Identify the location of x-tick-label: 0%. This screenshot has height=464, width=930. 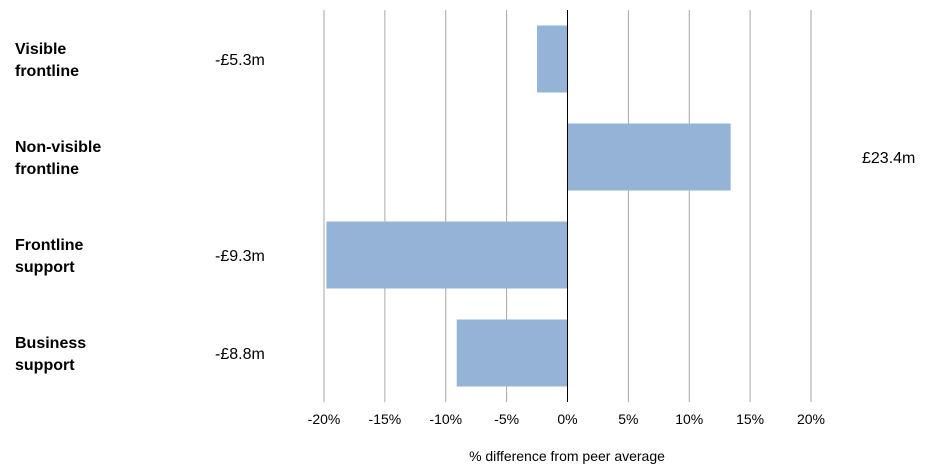
(567, 419).